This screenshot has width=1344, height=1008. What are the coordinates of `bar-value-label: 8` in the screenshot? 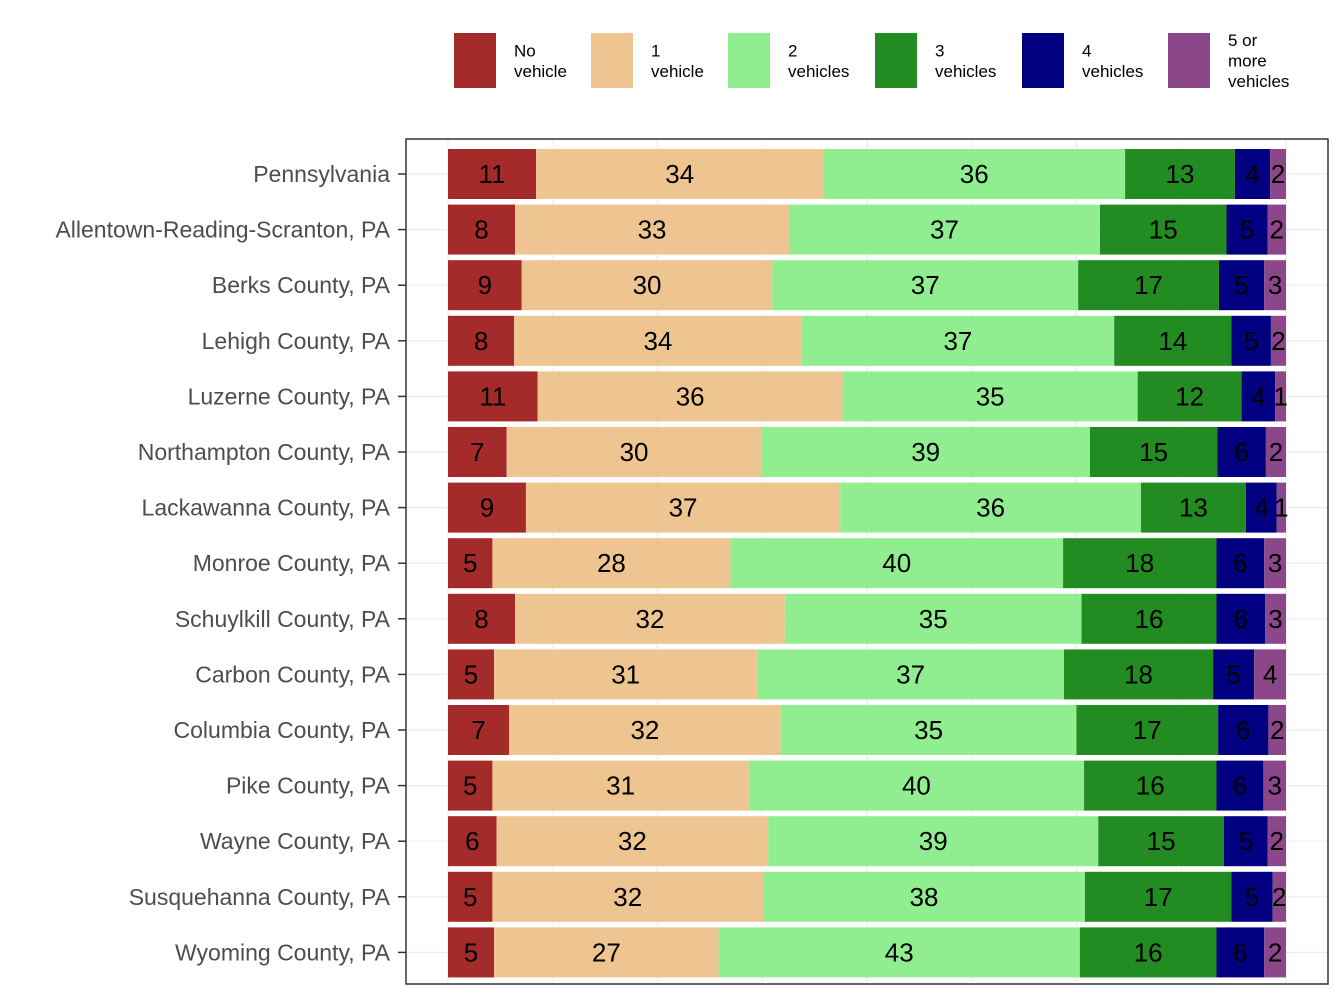 It's located at (481, 341).